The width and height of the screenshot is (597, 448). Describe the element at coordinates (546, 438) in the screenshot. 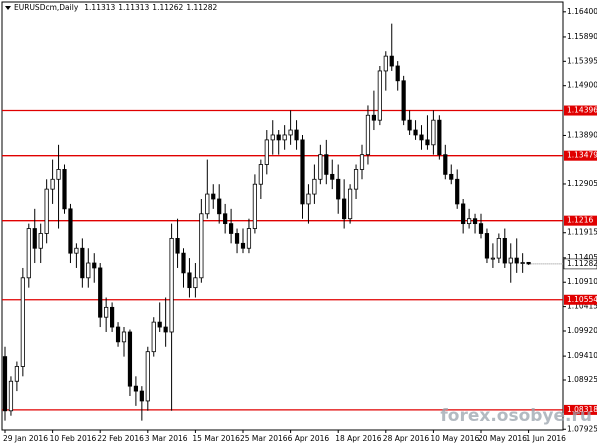

I see `x-tick-label: 1 Jun 2016` at that location.